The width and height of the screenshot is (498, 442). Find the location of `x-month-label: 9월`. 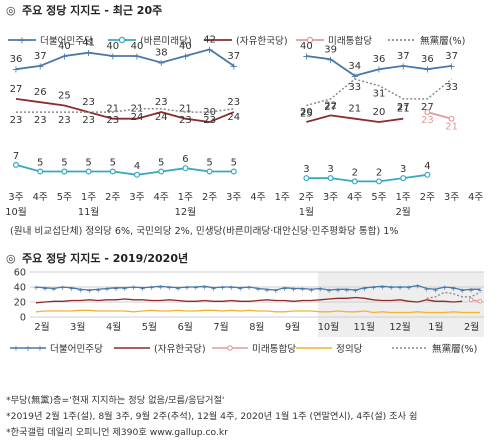

x-month-label: 9월 is located at coordinates (292, 327).